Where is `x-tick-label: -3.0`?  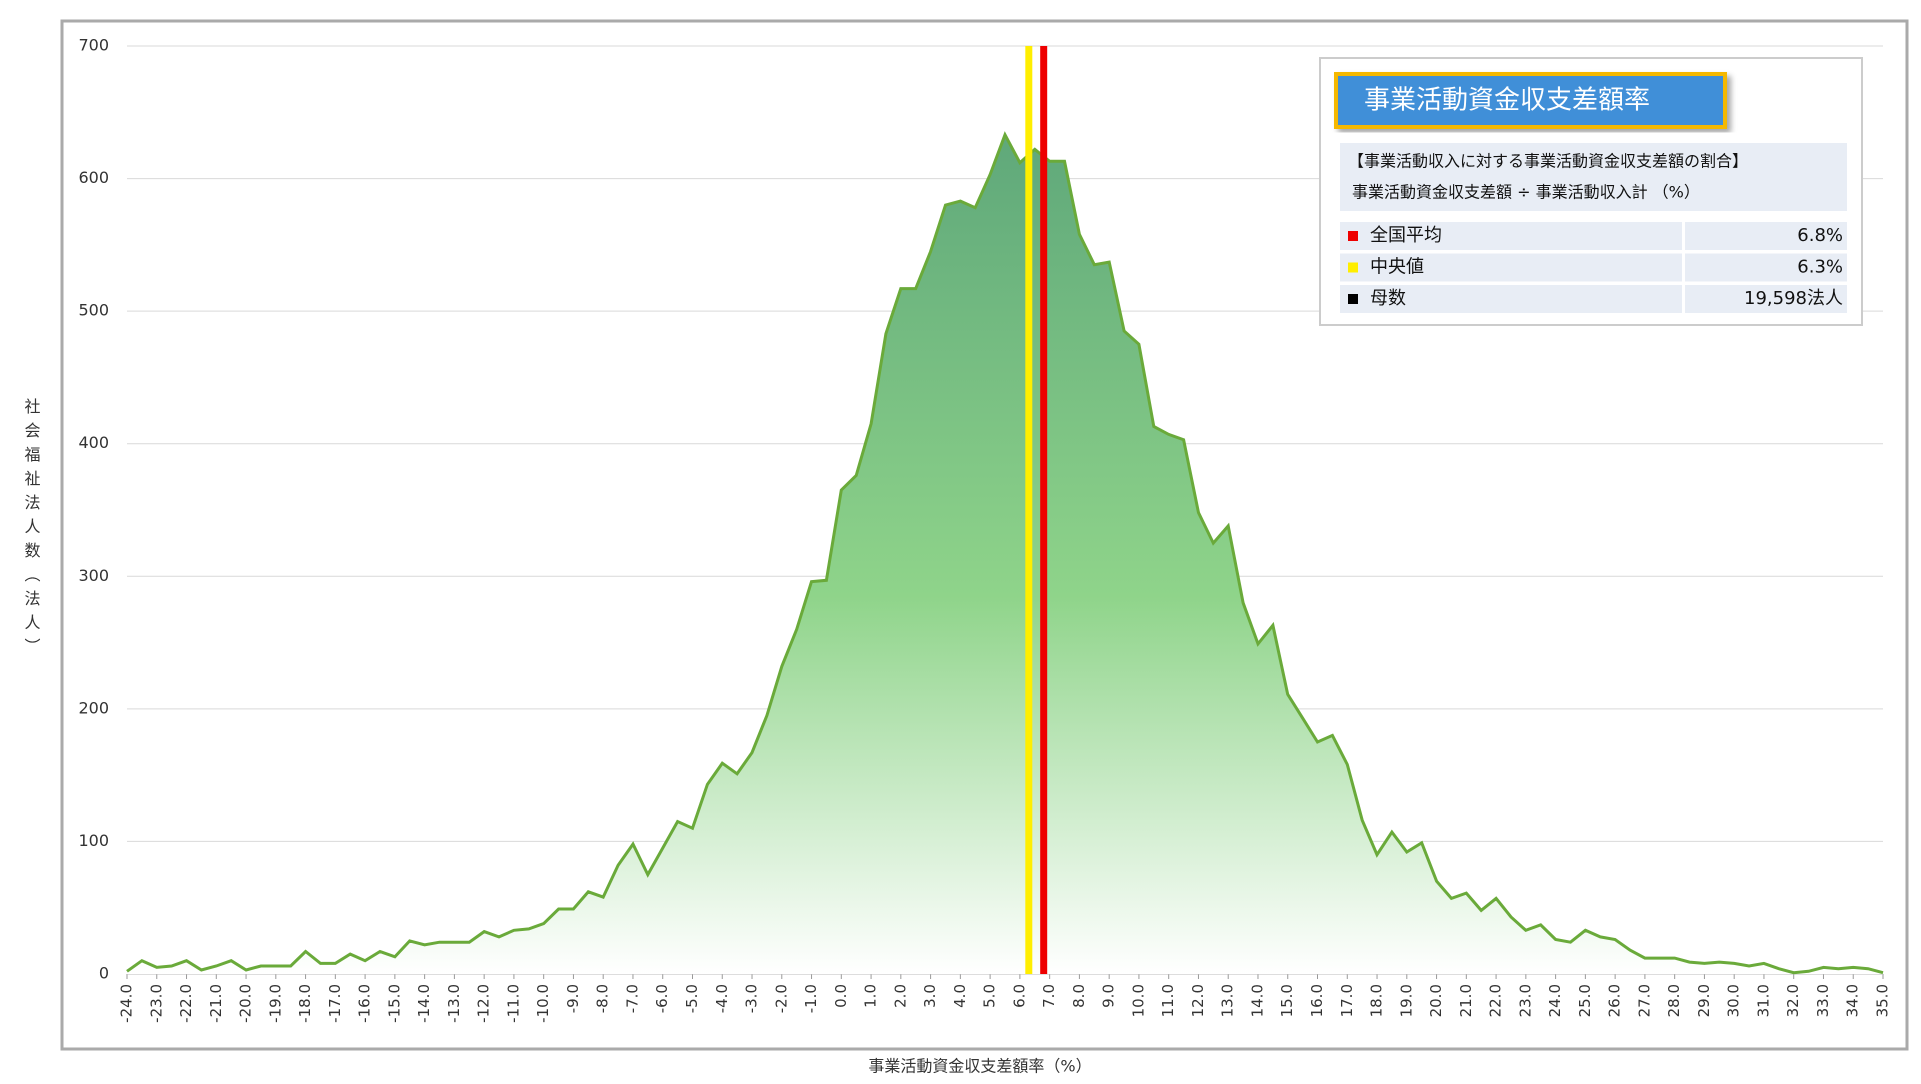
x-tick-label: -3.0 is located at coordinates (752, 998).